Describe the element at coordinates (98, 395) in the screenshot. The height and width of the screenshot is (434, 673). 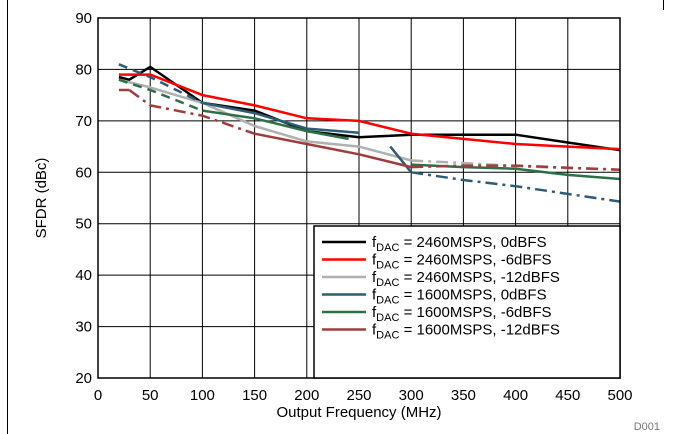
I see `x-tick-label: 0` at that location.